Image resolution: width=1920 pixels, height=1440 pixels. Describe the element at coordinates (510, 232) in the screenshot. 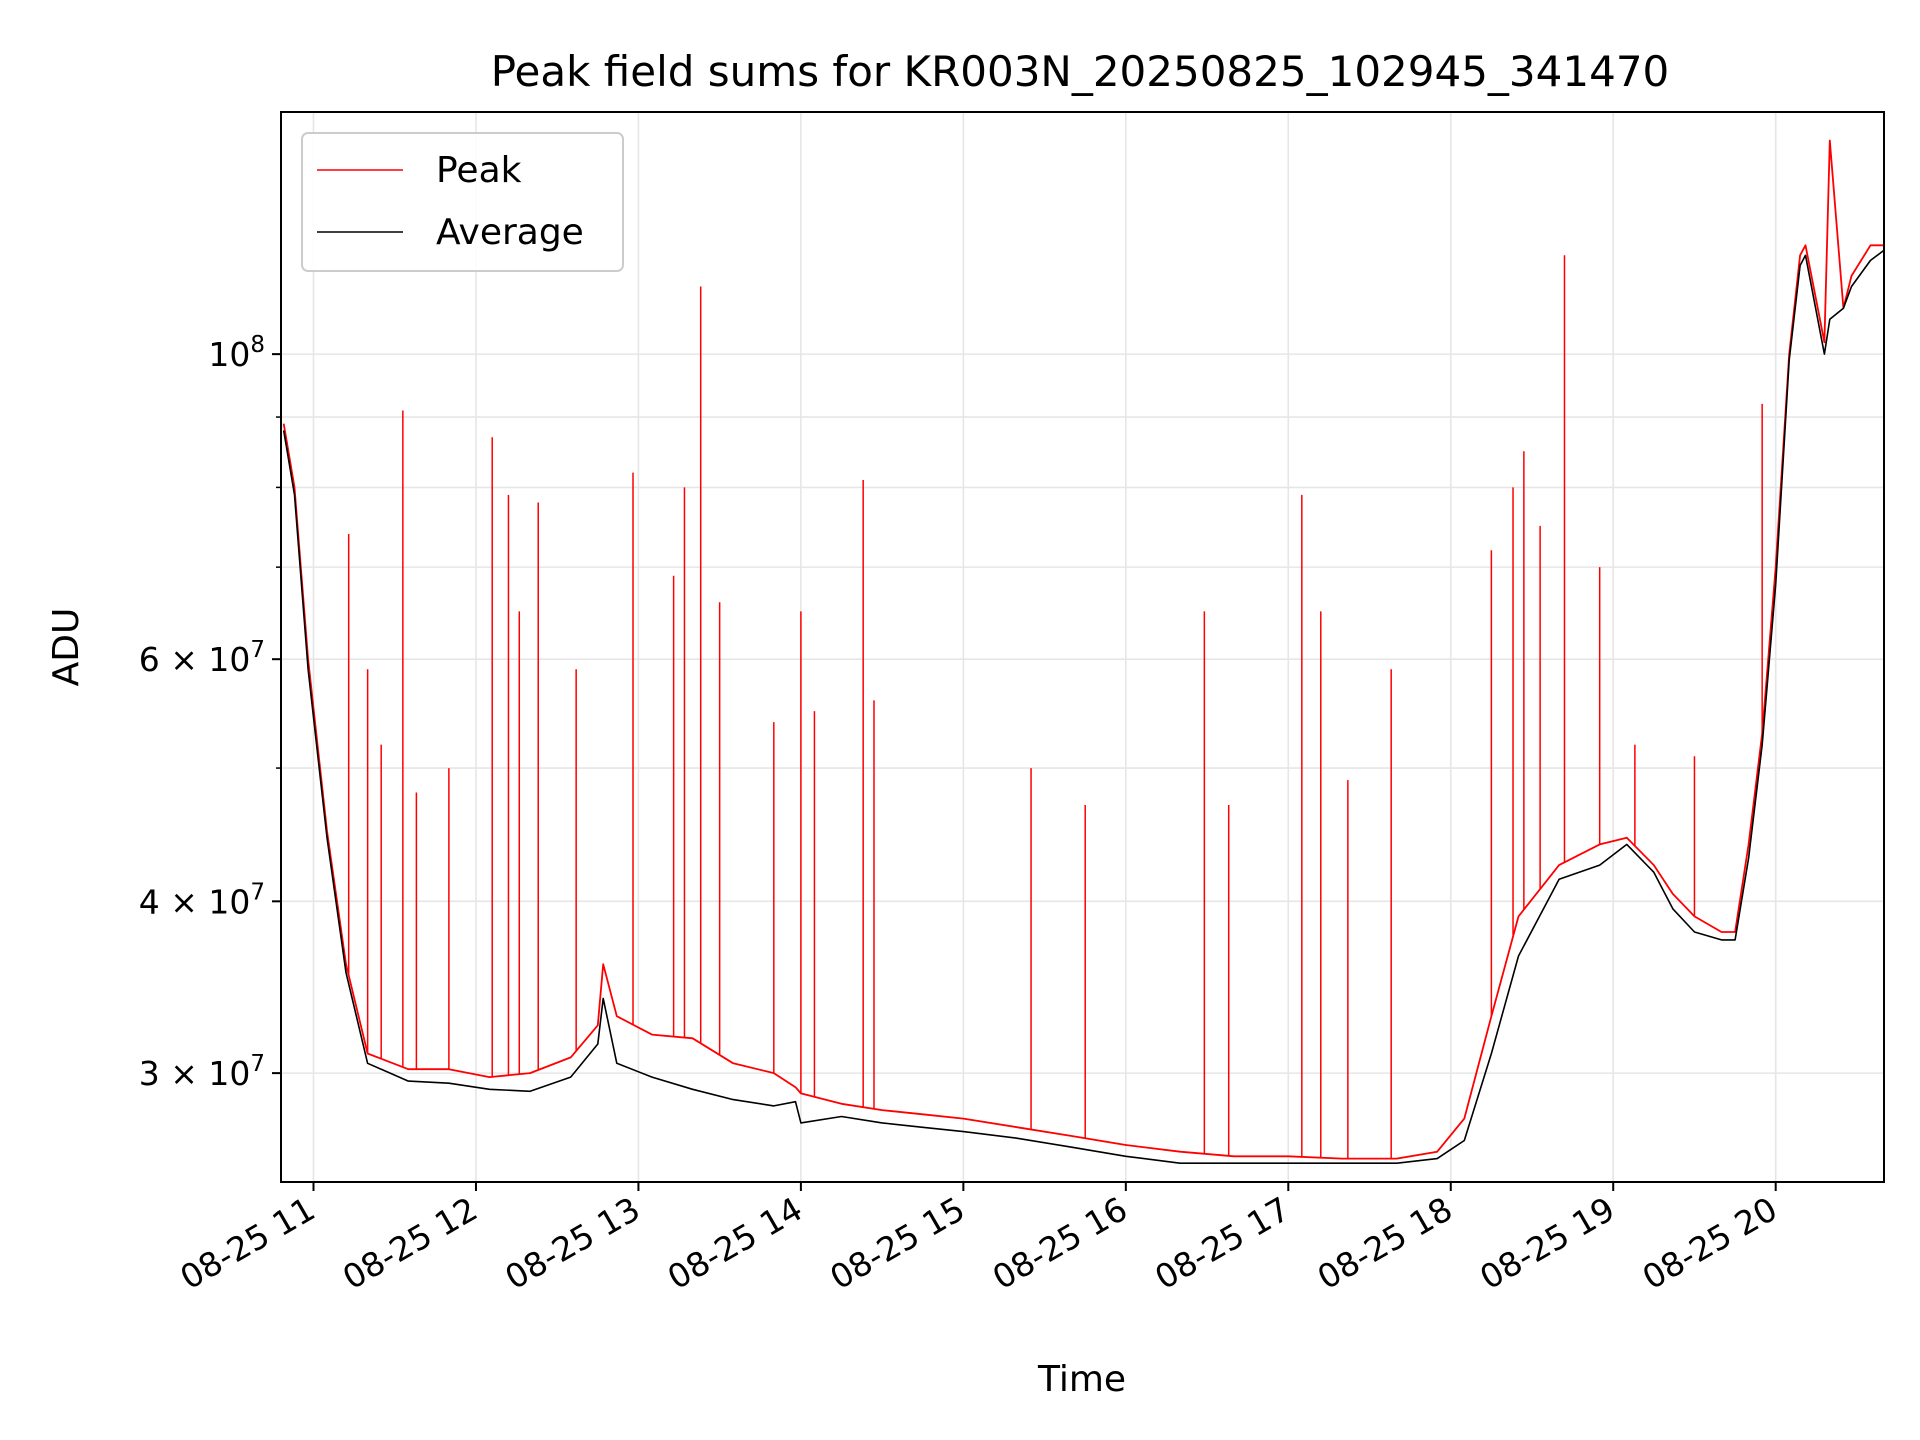

I see `legend-label-average: Average` at that location.